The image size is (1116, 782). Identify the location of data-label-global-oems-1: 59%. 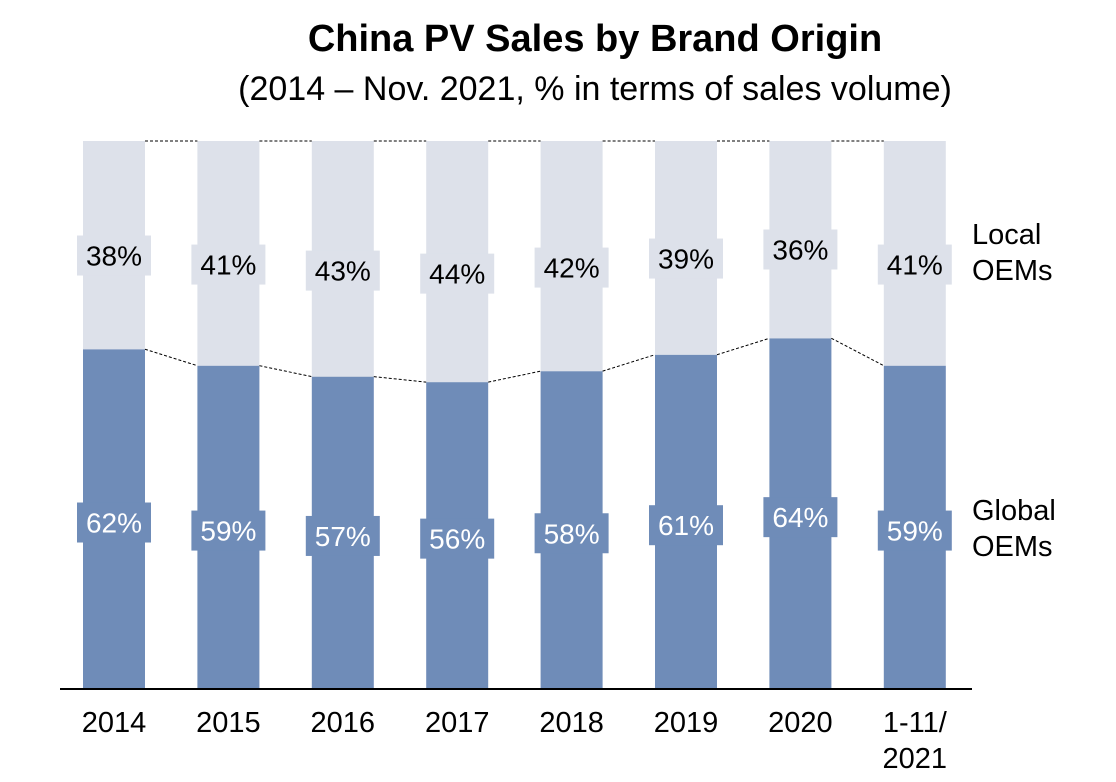
(228, 531).